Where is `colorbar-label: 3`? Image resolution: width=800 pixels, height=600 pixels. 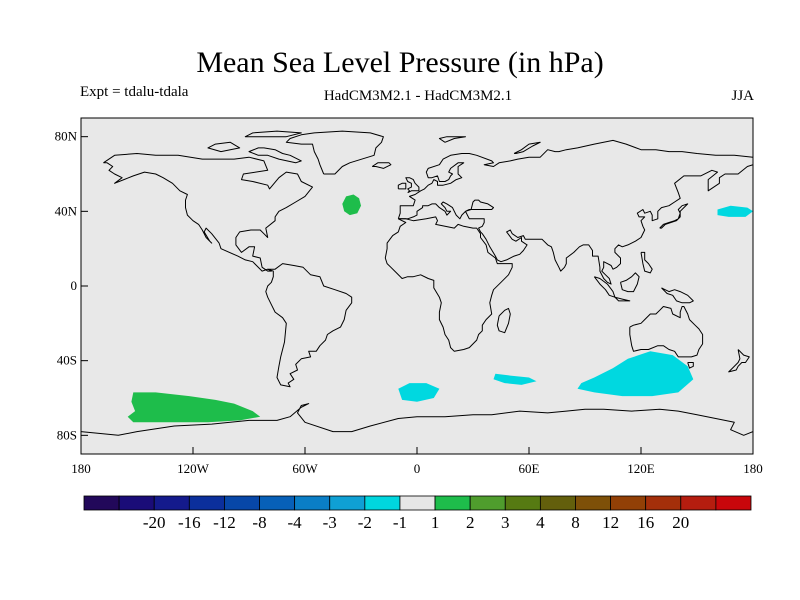 colorbar-label: 3 is located at coordinates (505, 522).